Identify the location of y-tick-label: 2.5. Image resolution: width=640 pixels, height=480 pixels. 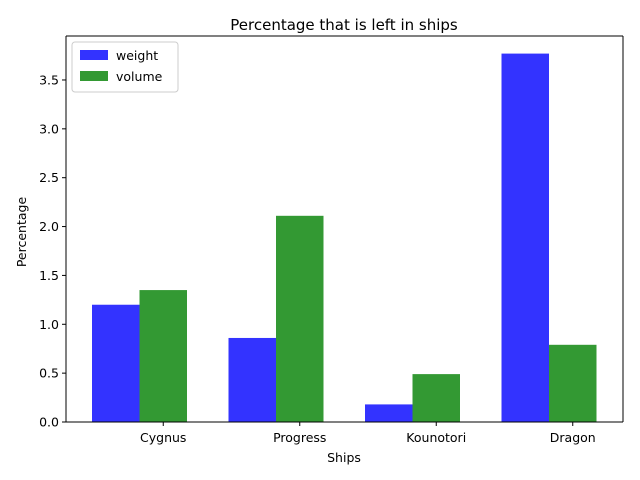
(49, 177).